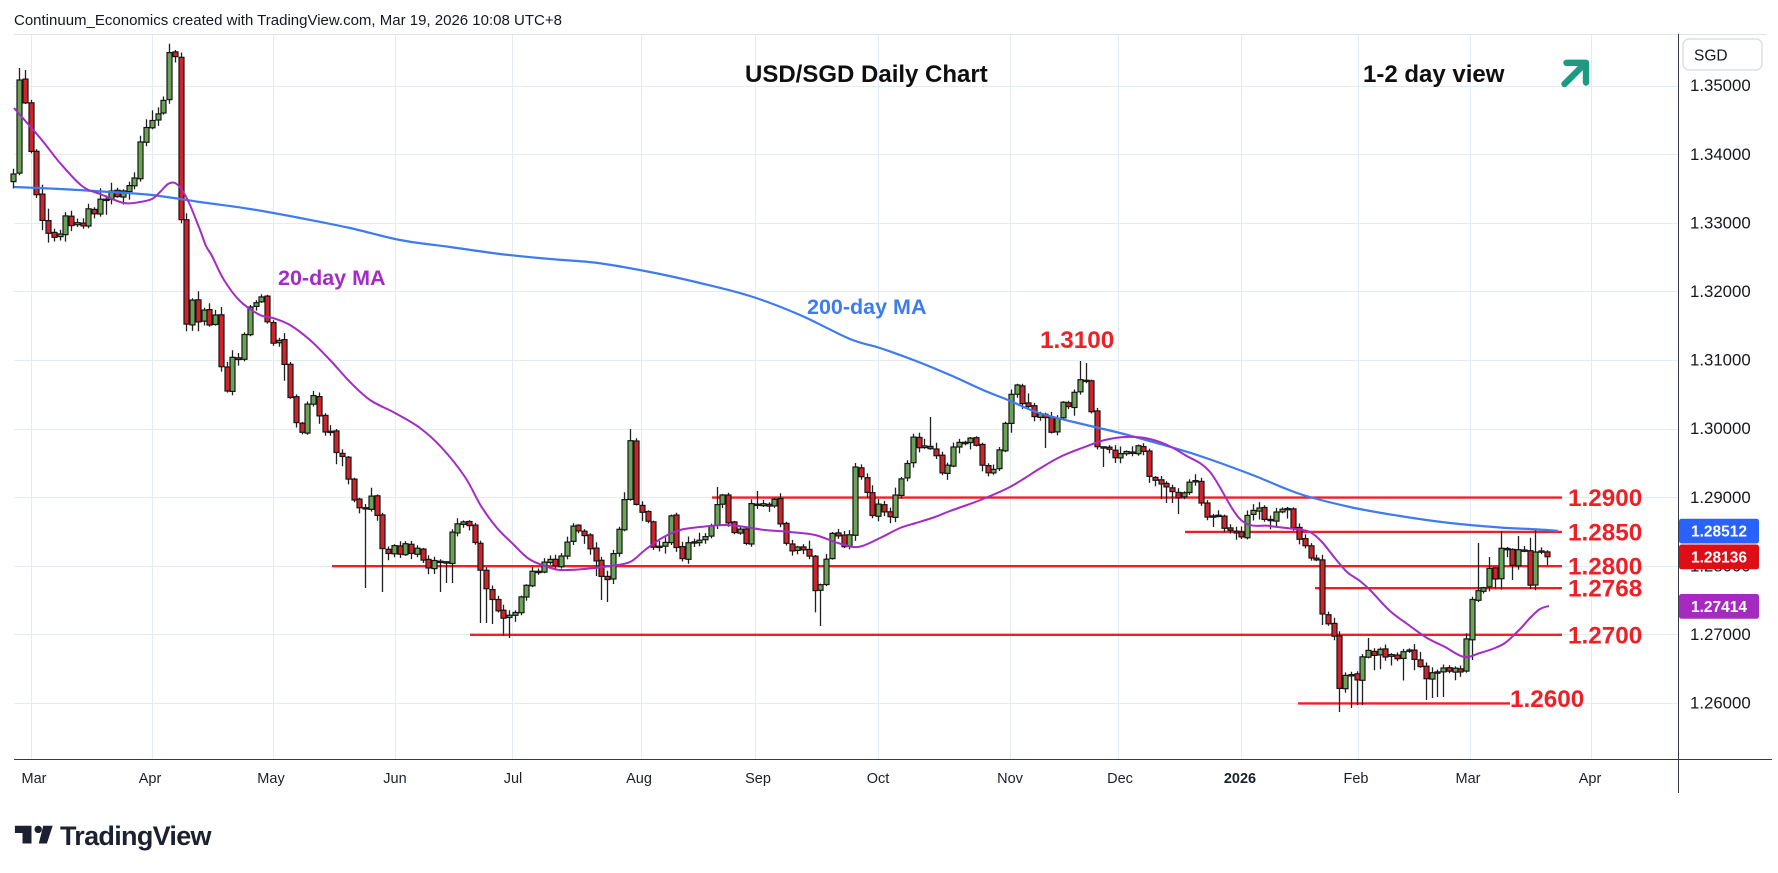  I want to click on svg-text: 1.27414, so click(1719, 607).